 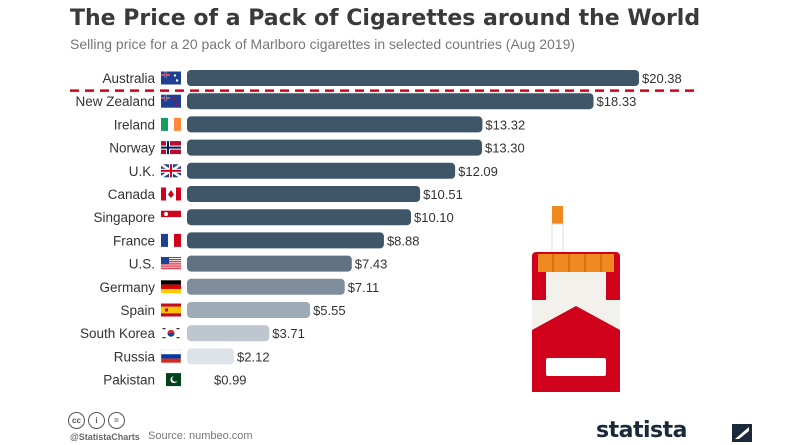 I want to click on flag-pakistan-icon, so click(x=171, y=380).